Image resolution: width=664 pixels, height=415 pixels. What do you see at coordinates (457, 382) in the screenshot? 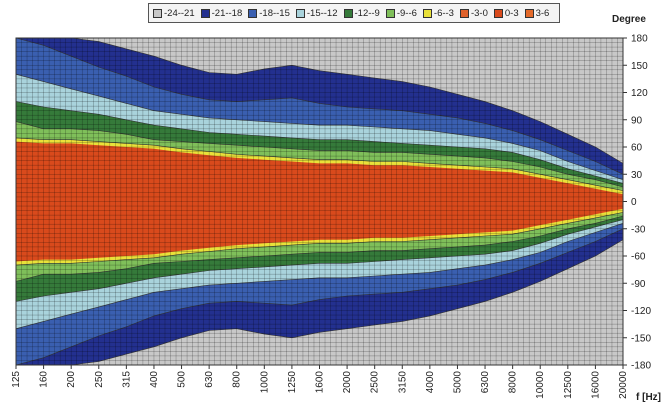
I see `x-tick-label: 5000` at bounding box center [457, 382].